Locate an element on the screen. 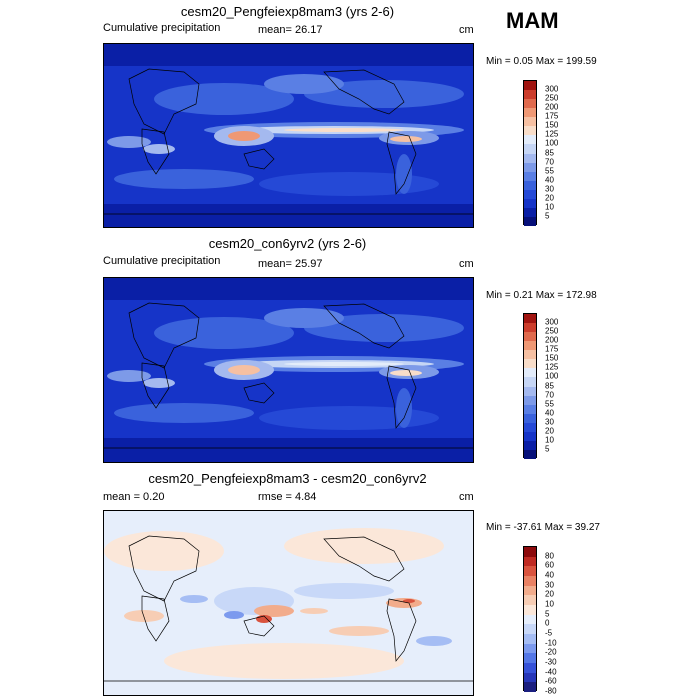  panel3-colorbar is located at coordinates (530, 619).